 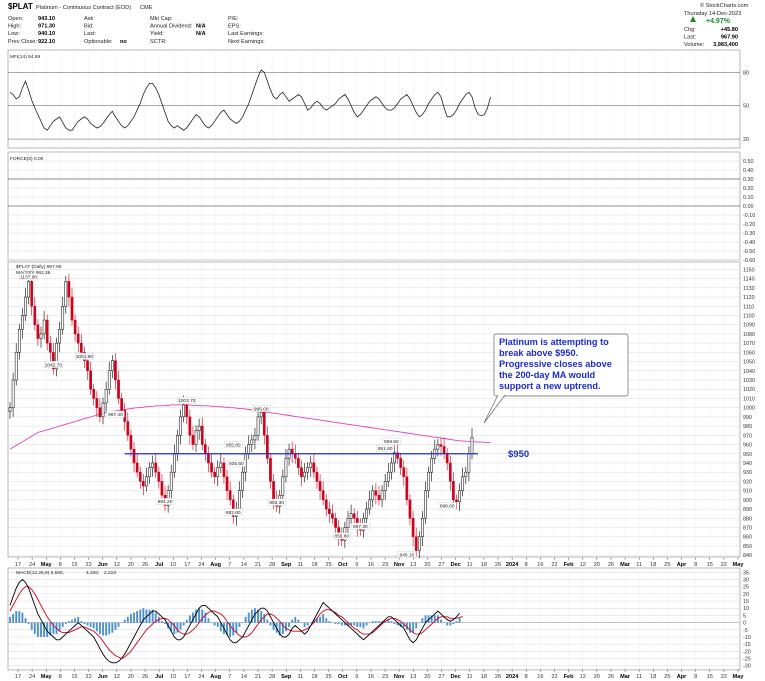 What do you see at coordinates (749, 280) in the screenshot?
I see `y-tick-label: 1140` at bounding box center [749, 280].